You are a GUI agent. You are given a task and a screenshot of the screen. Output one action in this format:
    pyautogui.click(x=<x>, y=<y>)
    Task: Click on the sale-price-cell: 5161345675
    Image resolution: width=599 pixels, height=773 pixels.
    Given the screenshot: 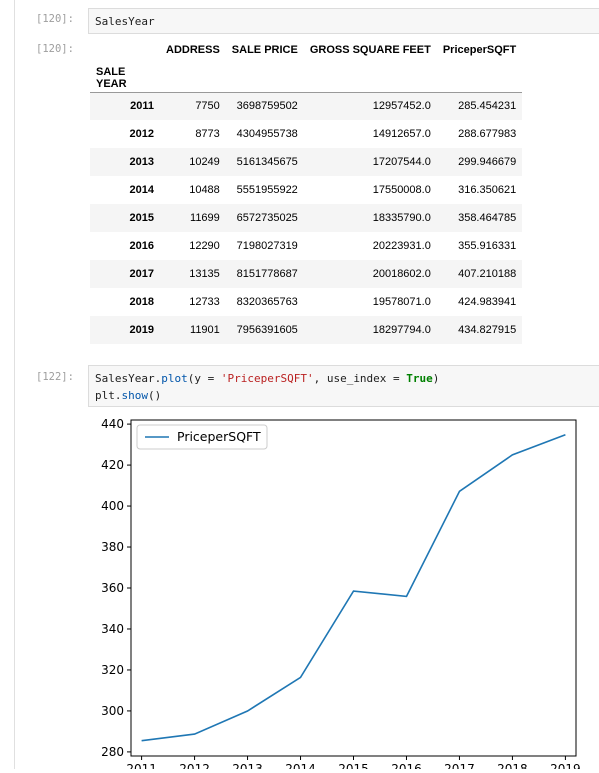 What is the action you would take?
    pyautogui.click(x=267, y=162)
    